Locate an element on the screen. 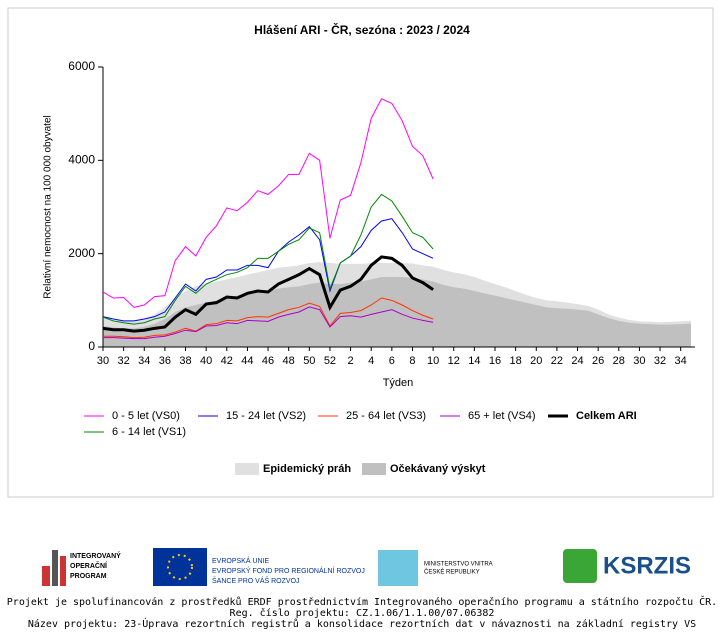 This screenshot has width=724, height=638. logo-text: PROGRAM is located at coordinates (88, 576).